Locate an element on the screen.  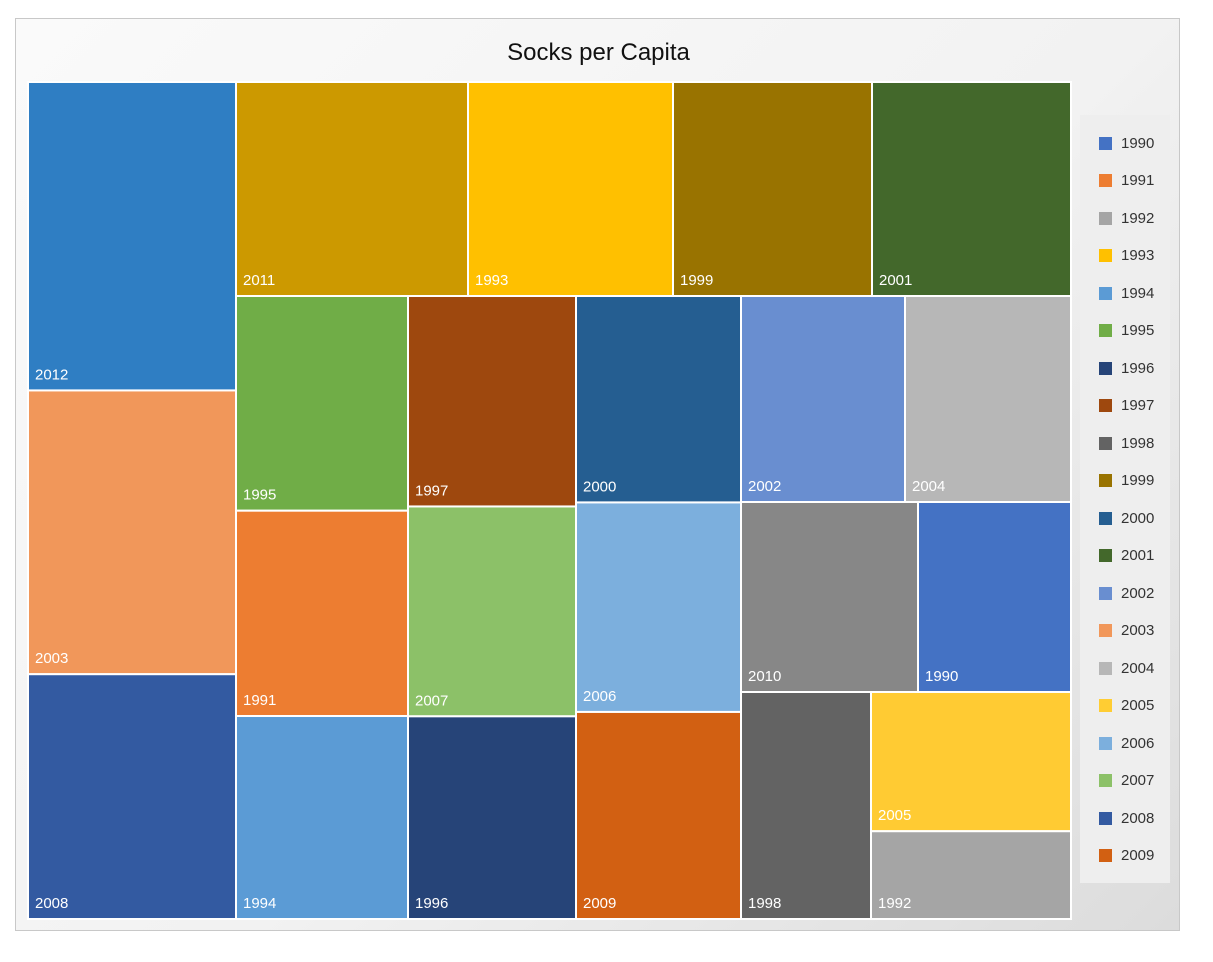
legend-label: 1991 is located at coordinates (1138, 180).